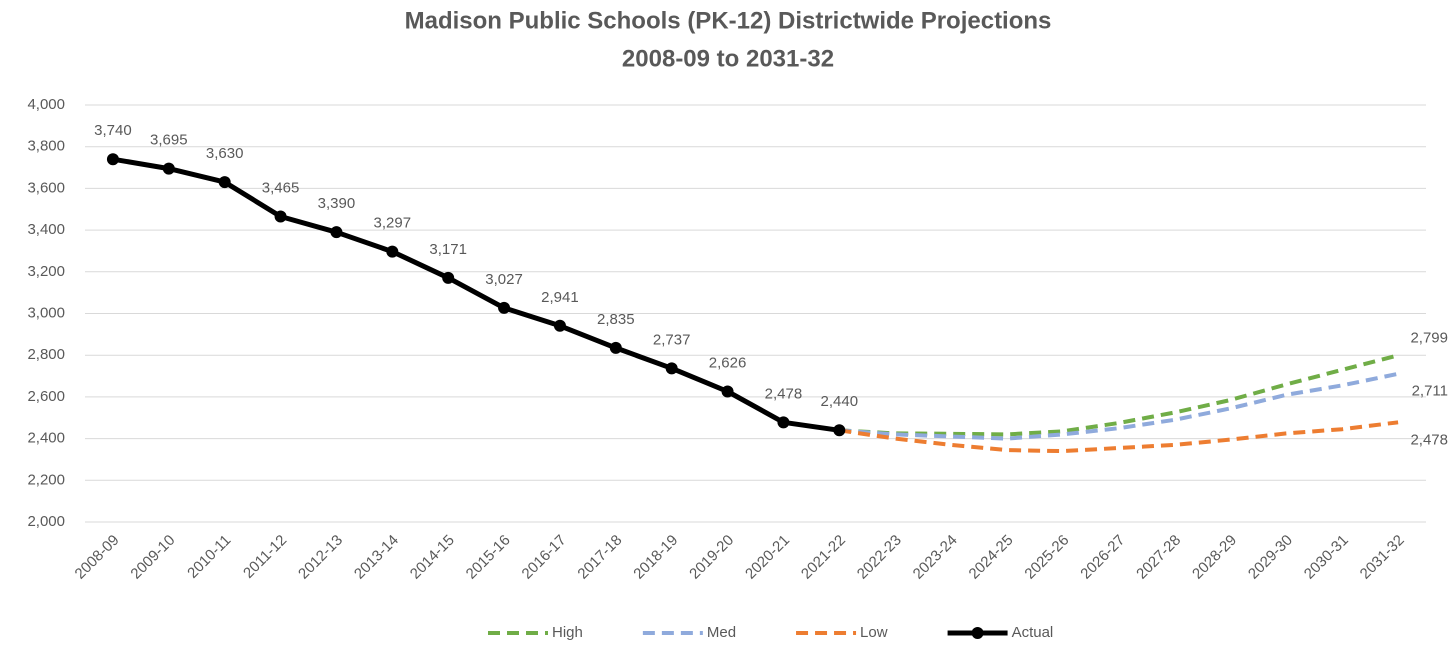 The width and height of the screenshot is (1452, 646). Describe the element at coordinates (1382, 557) in the screenshot. I see `x-tick-label: 2031-32` at that location.